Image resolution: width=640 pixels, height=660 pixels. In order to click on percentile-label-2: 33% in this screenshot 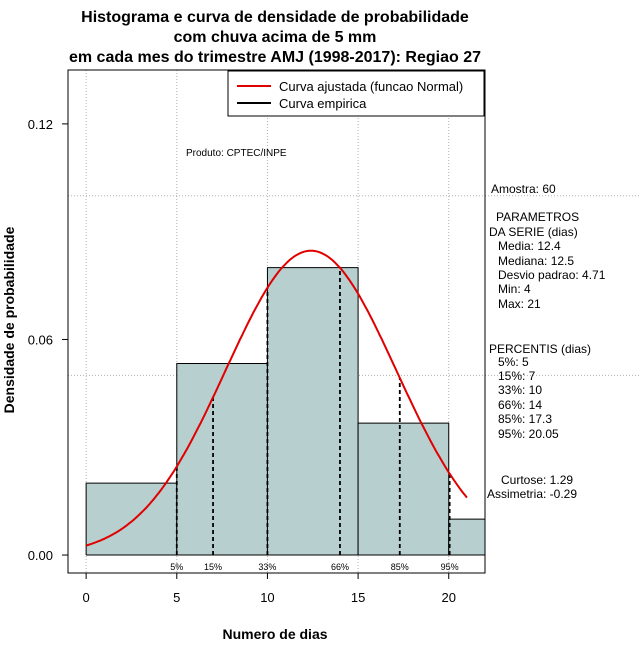, I will do `click(267, 567)`.